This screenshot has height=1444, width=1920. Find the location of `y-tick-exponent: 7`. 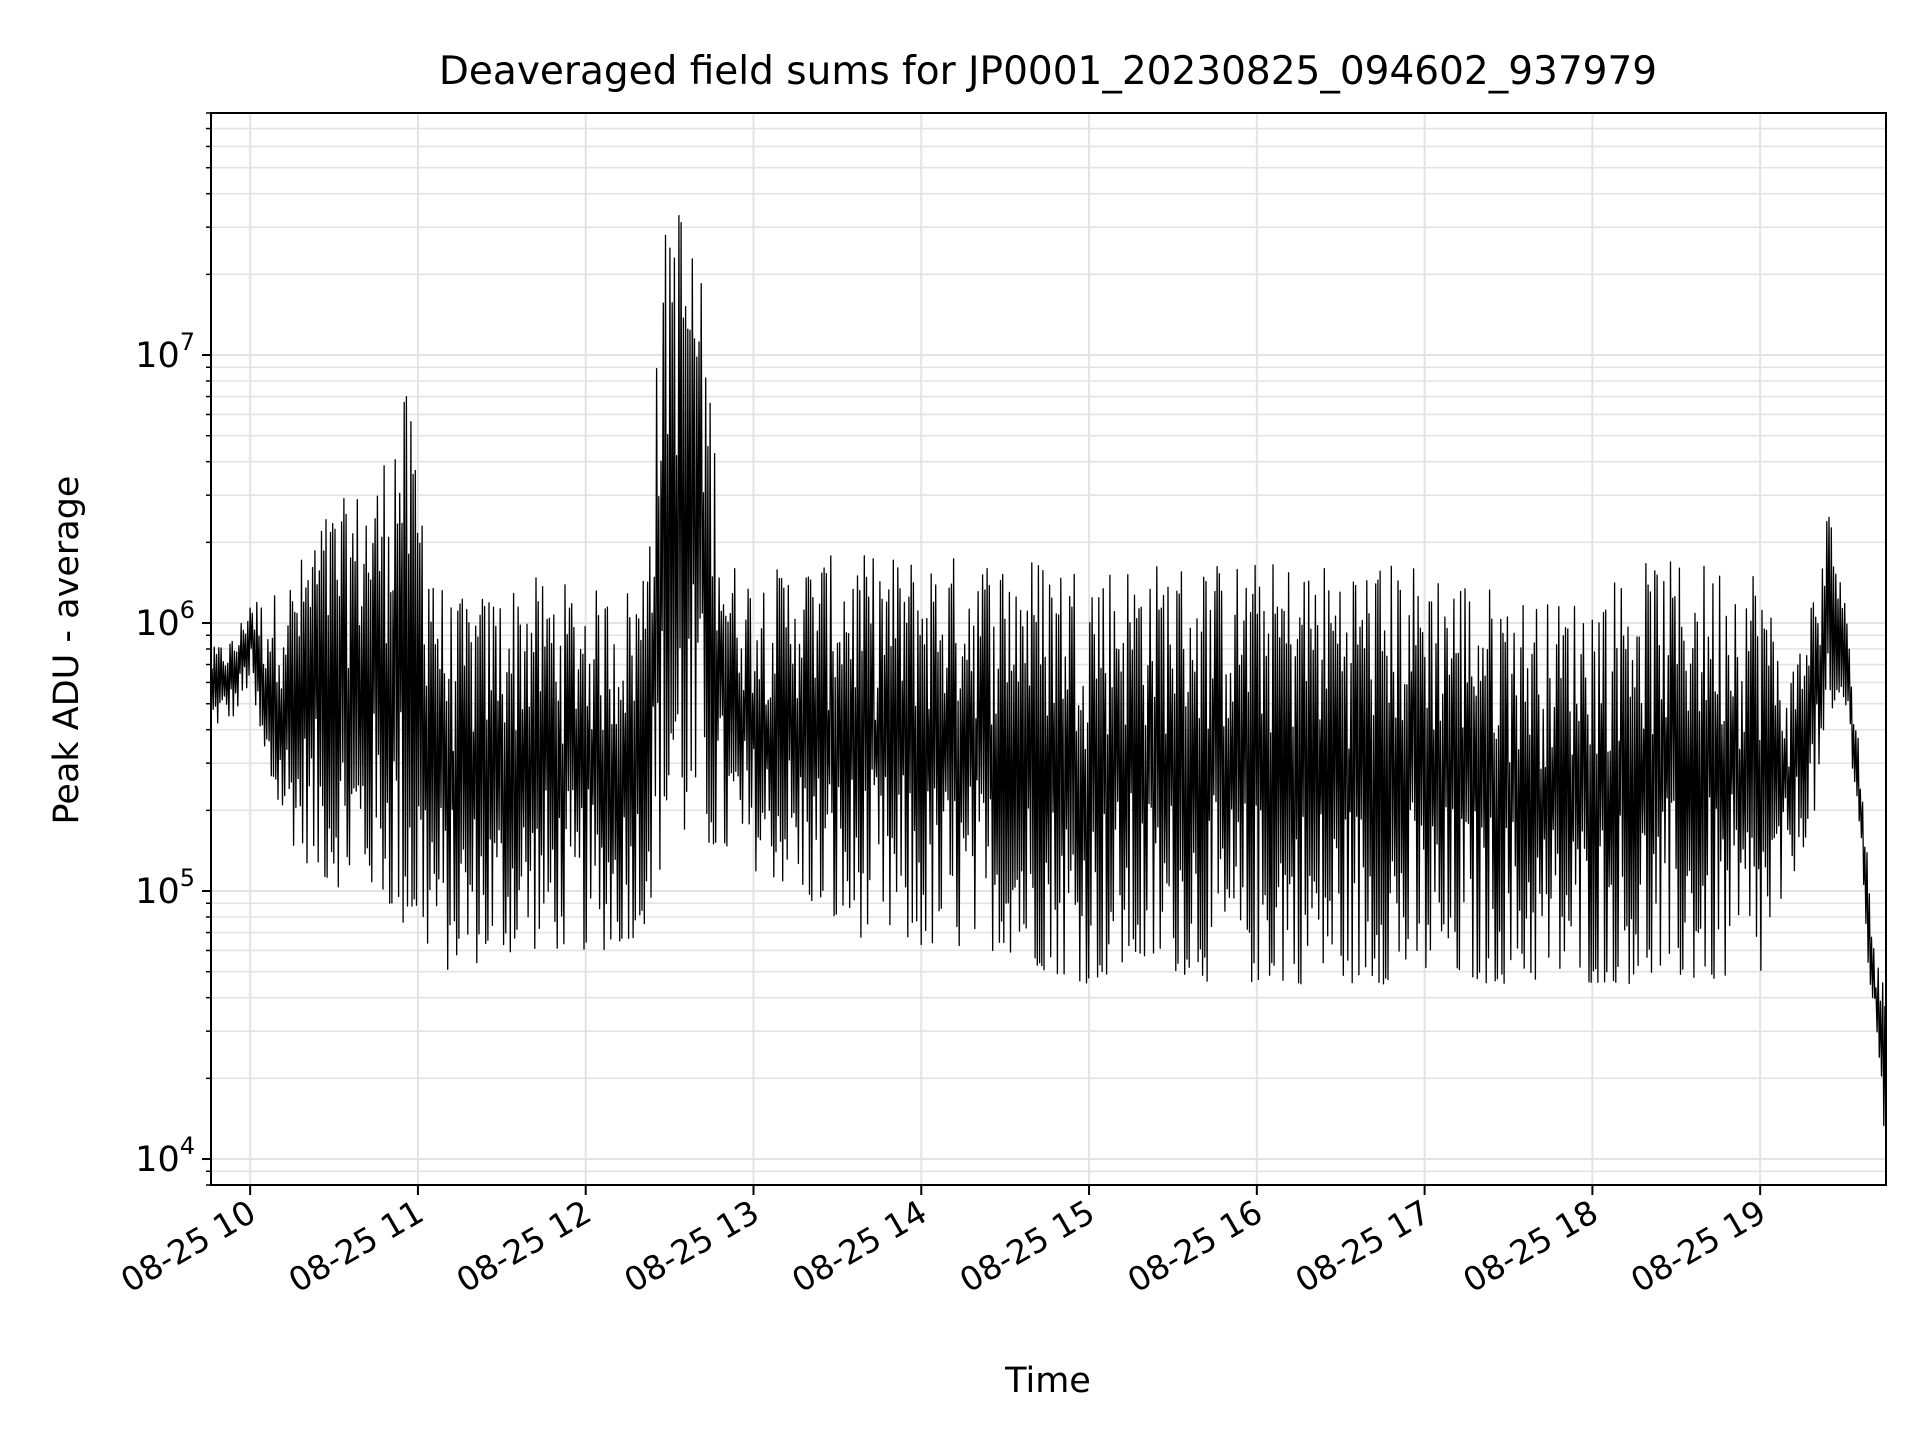

y-tick-exponent: 7 is located at coordinates (187, 342).